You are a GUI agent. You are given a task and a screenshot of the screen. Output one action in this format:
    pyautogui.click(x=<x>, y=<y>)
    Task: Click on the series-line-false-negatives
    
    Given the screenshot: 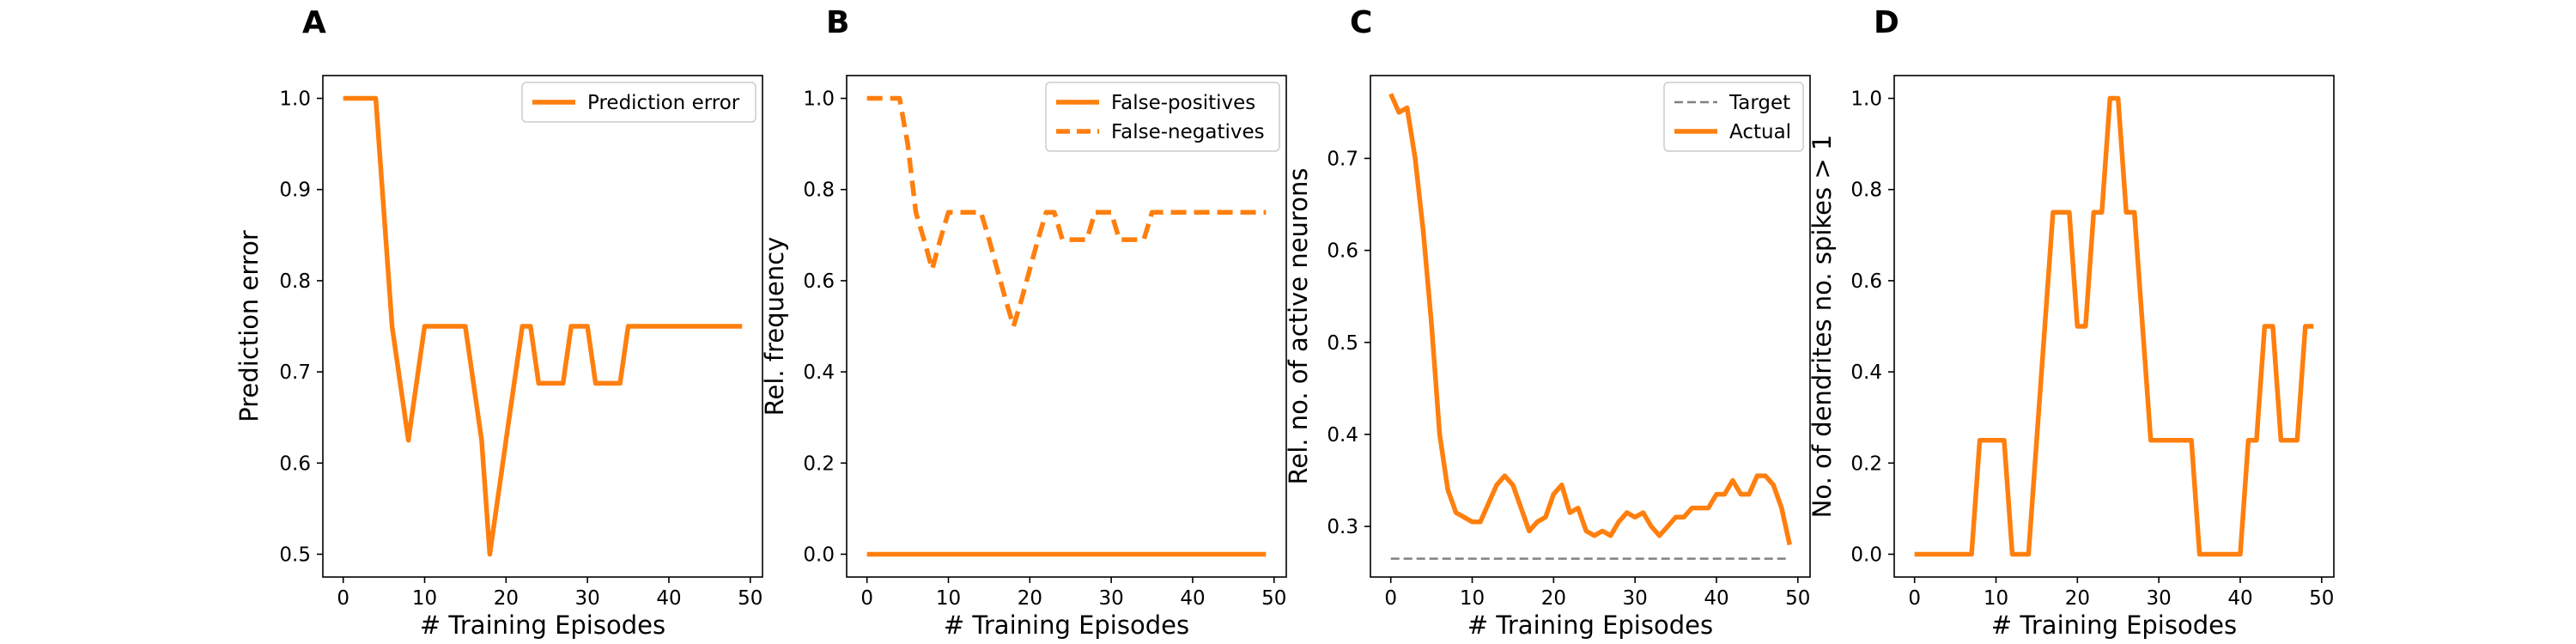 What is the action you would take?
    pyautogui.click(x=1067, y=212)
    